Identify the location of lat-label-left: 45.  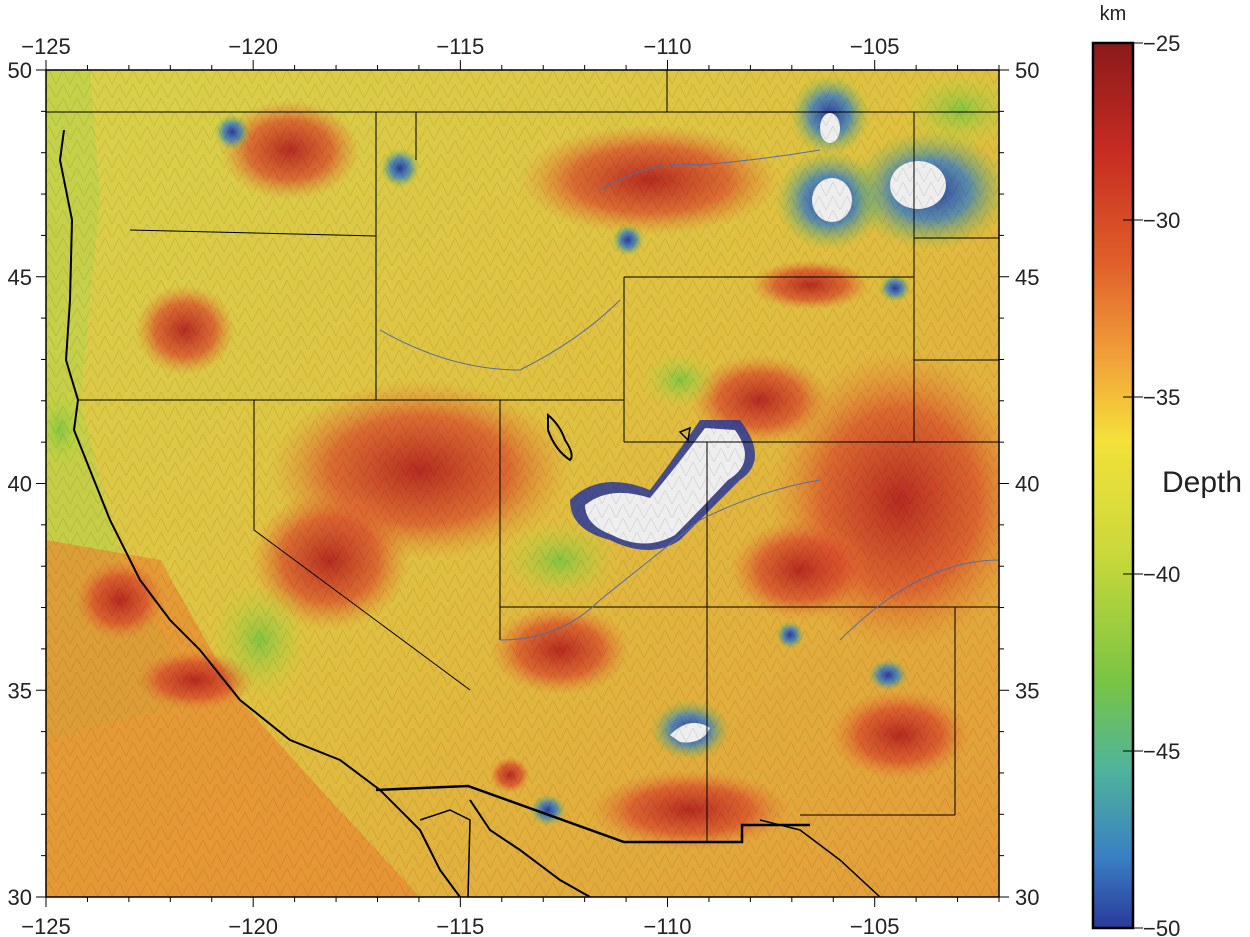
(20, 277).